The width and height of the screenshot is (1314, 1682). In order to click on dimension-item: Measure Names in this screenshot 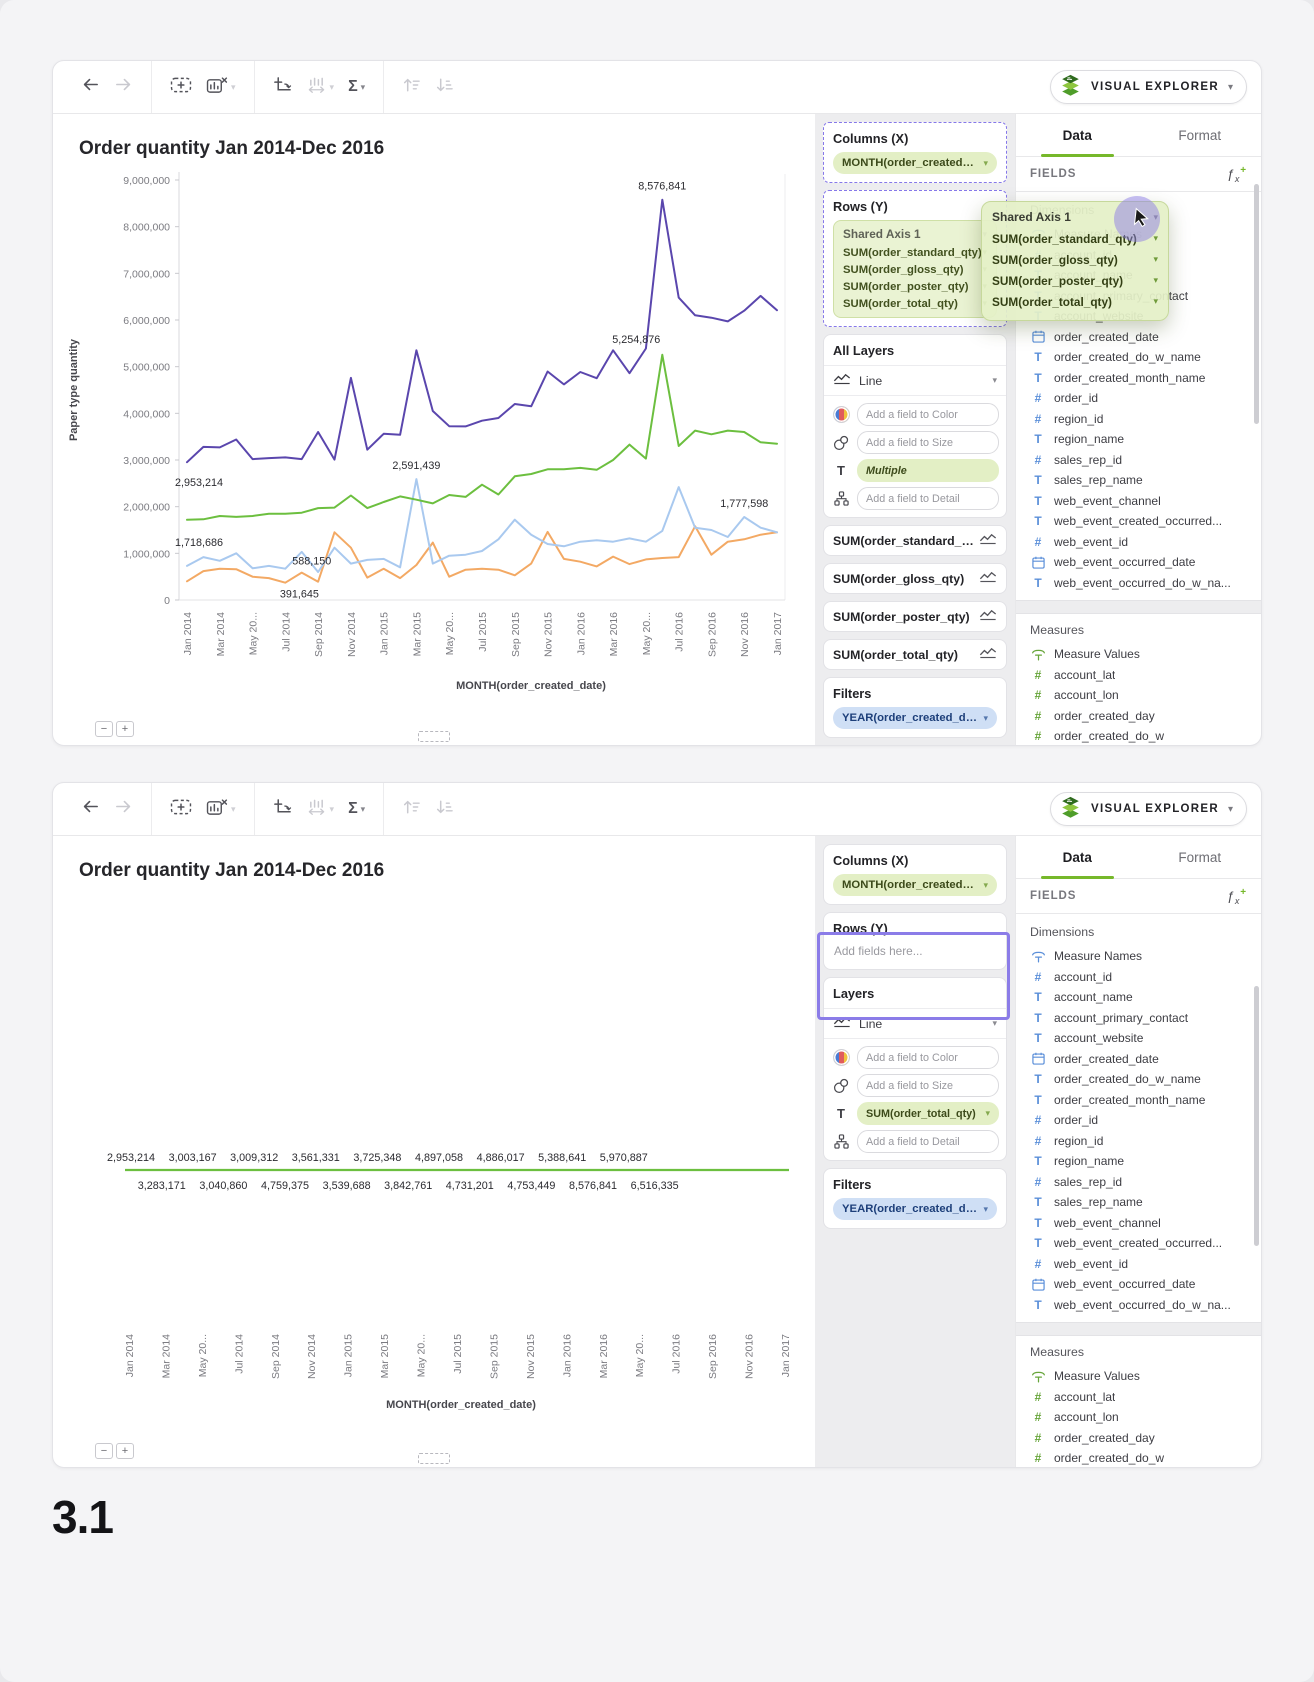, I will do `click(1145, 956)`.